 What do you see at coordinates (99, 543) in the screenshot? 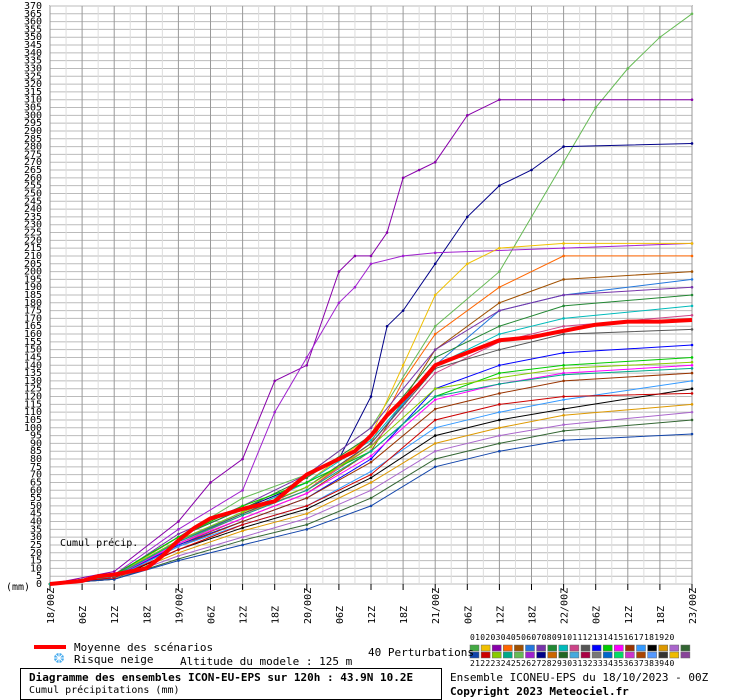
I see `cumul-label: Cumul précip.` at bounding box center [99, 543].